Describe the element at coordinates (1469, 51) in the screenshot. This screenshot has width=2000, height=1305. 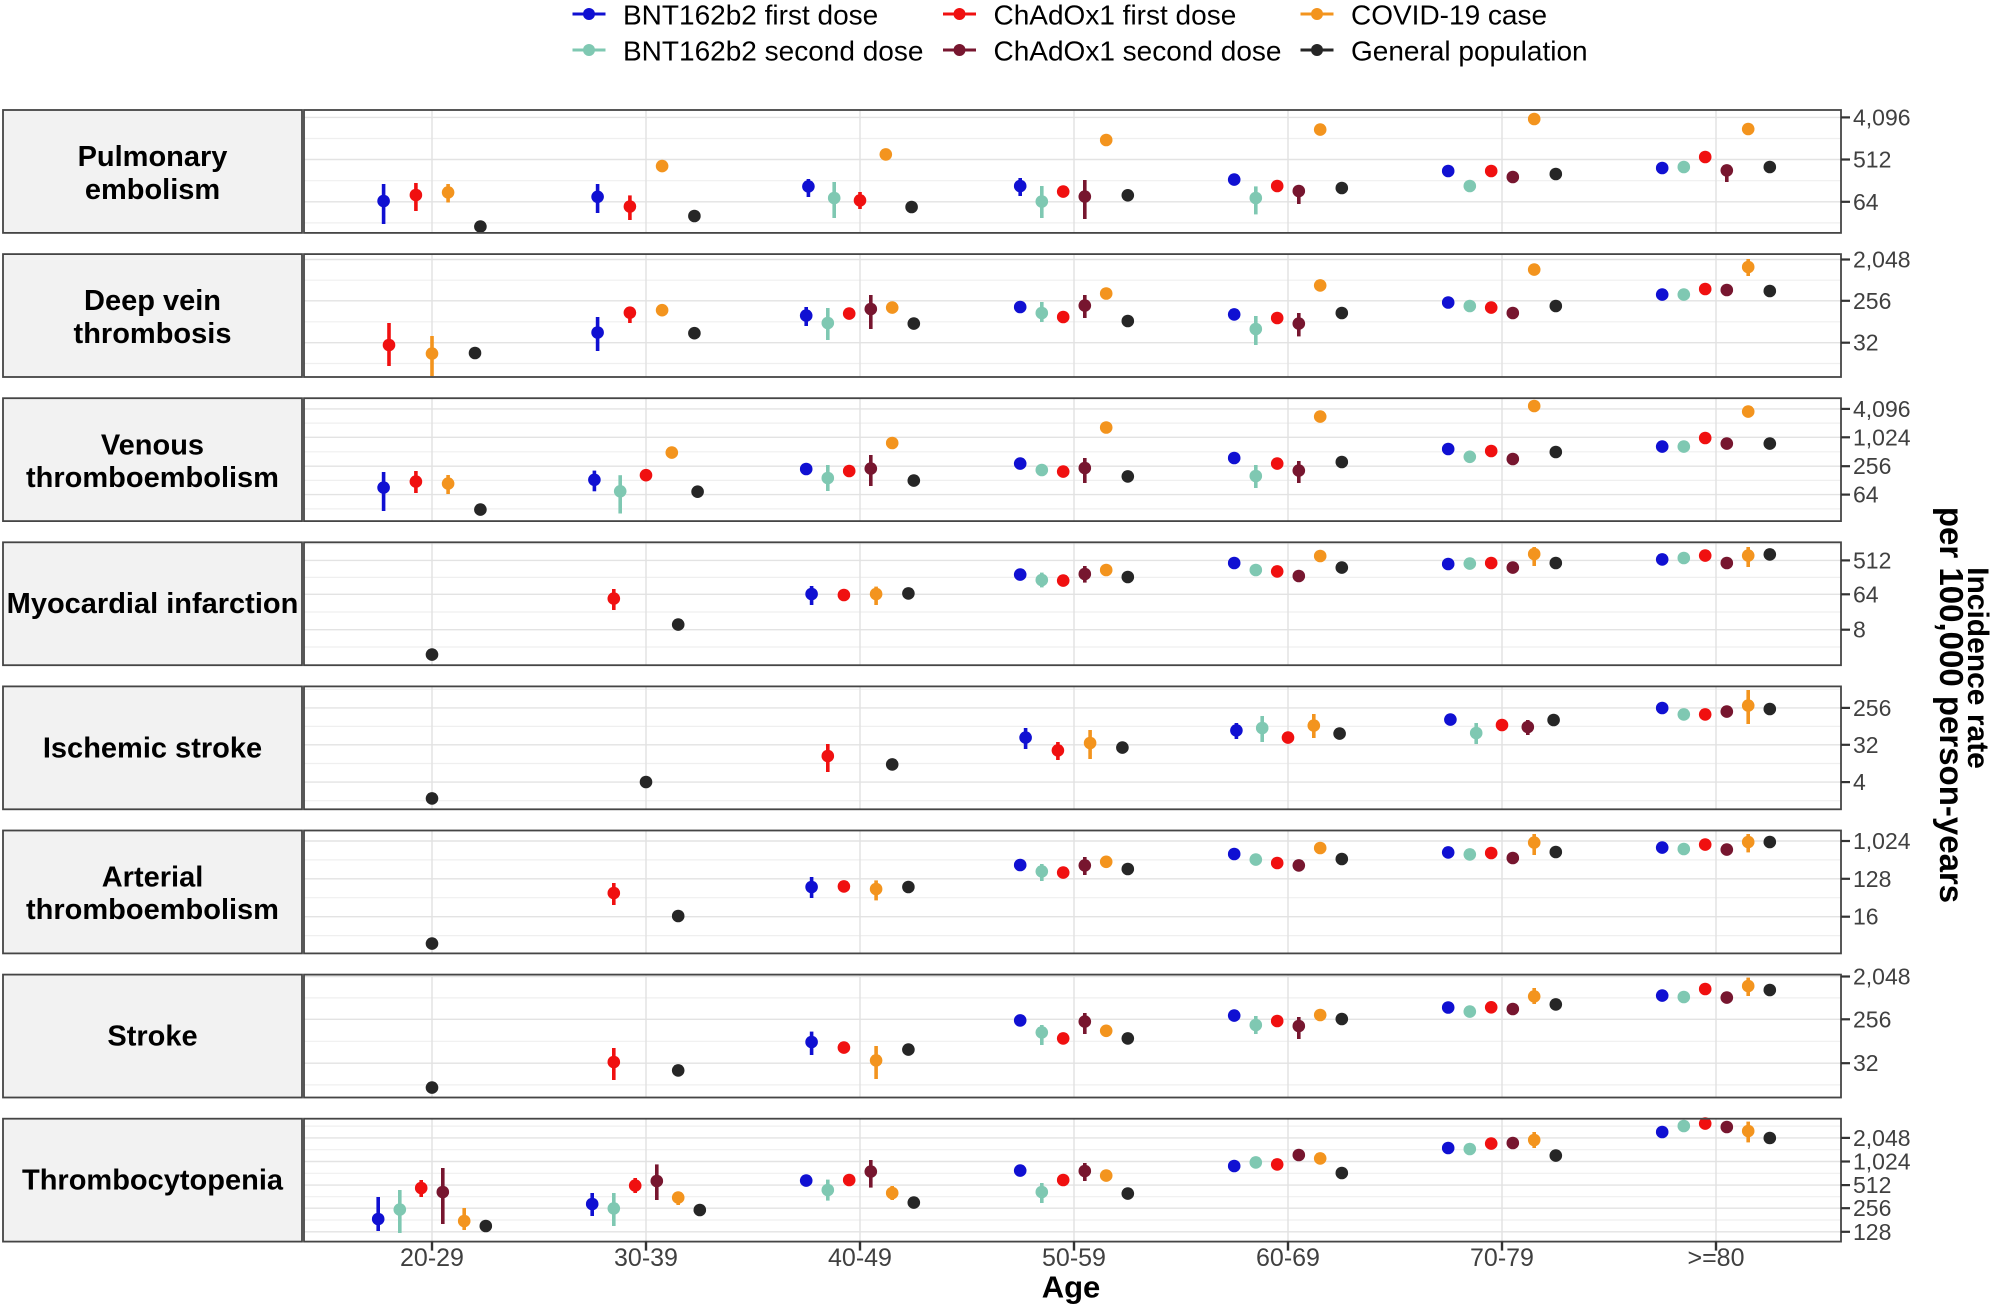
I see `svg-text: General population` at that location.